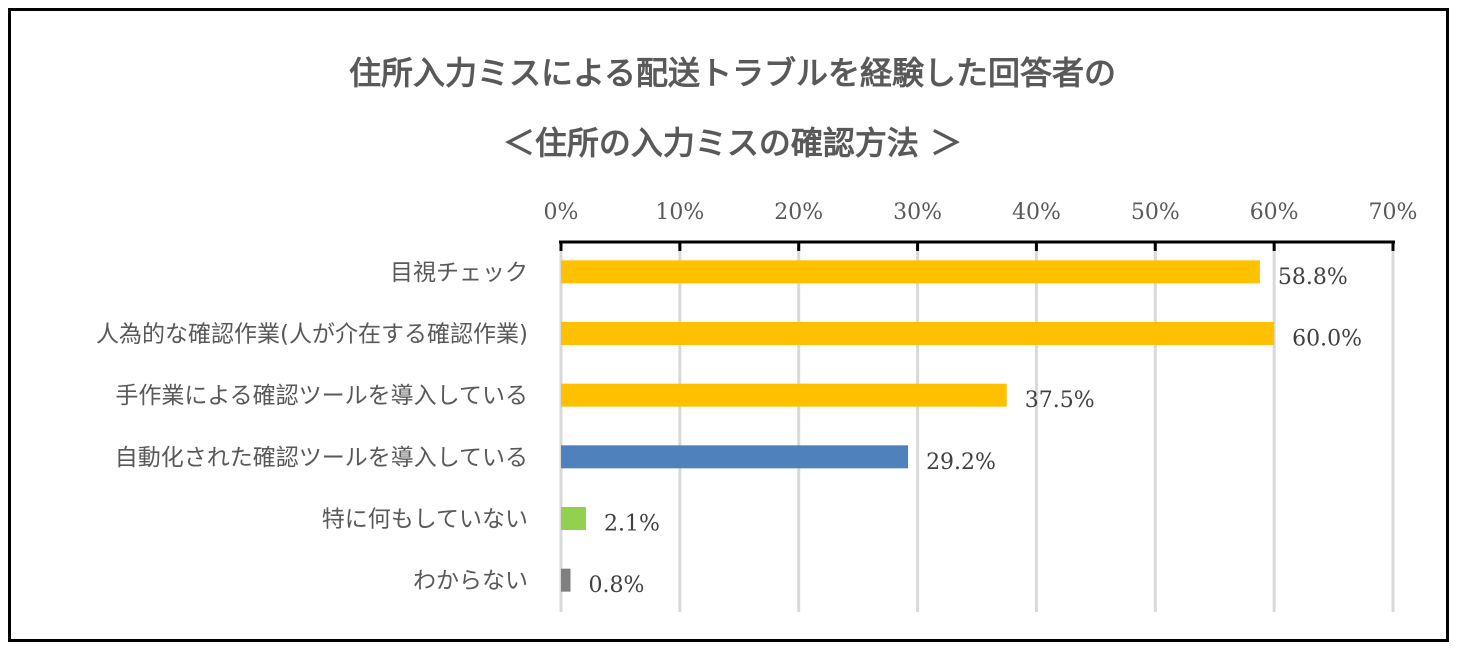 The image size is (1465, 654). Describe the element at coordinates (1393, 212) in the screenshot. I see `x-tick-label: 70%` at that location.